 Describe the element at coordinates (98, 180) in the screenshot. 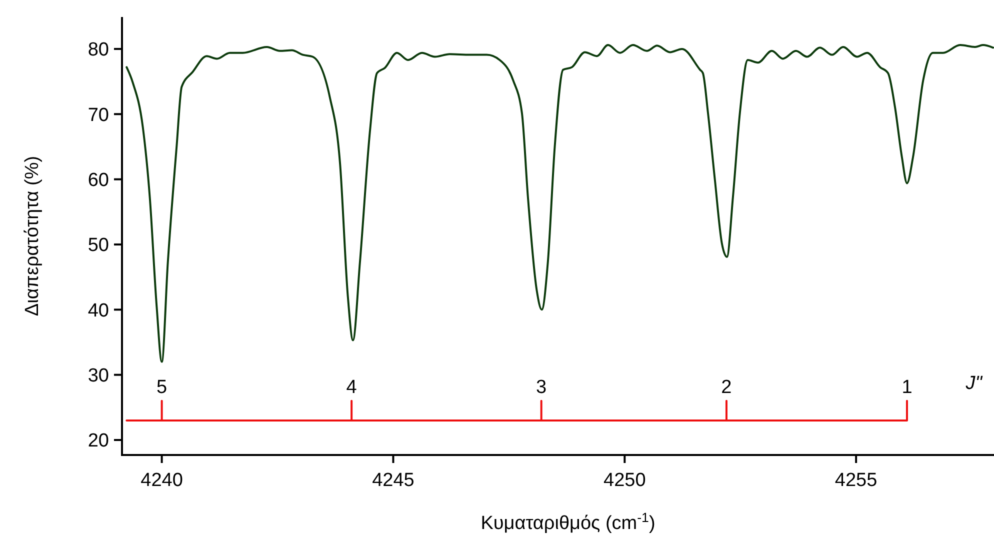

I see `y-tick-label: 60` at that location.